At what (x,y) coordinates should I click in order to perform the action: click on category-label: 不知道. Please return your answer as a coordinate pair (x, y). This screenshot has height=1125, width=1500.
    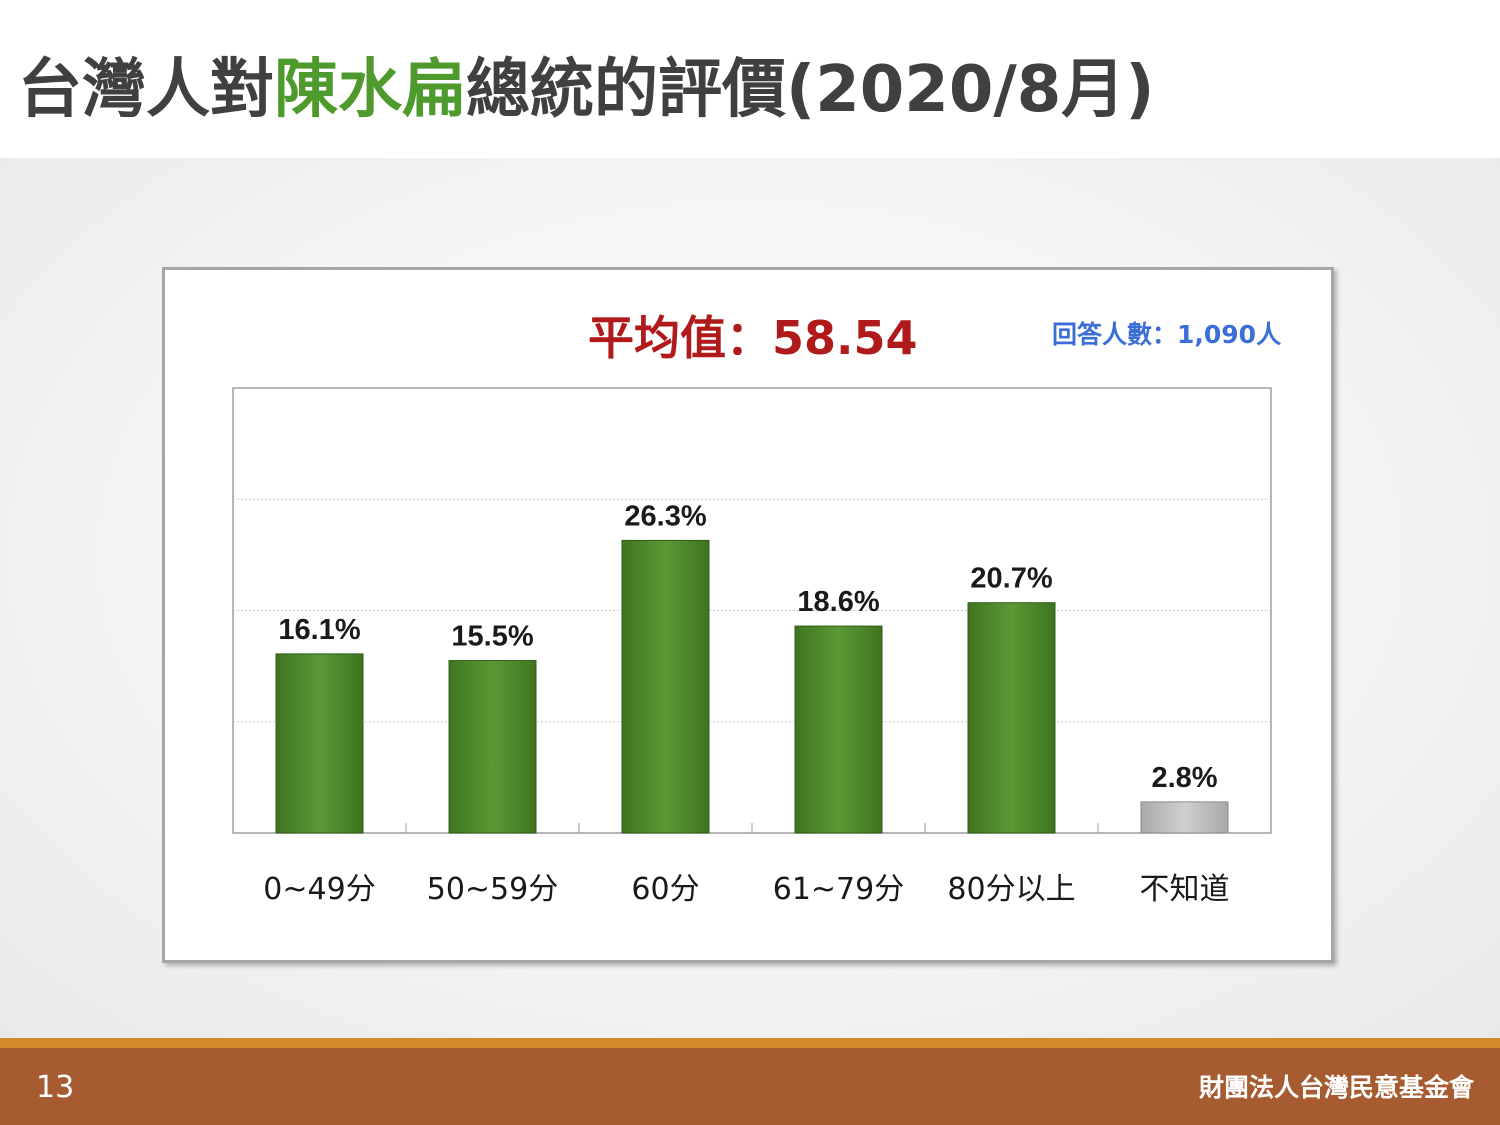
    Looking at the image, I should click on (1185, 889).